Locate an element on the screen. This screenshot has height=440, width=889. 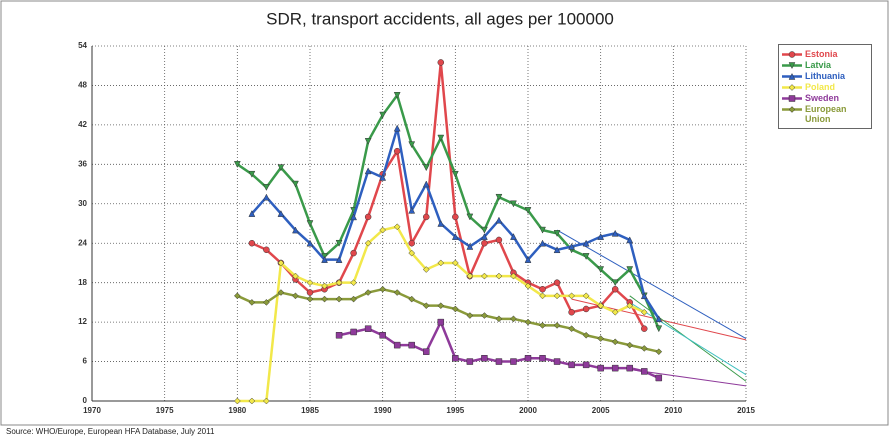
legend-label: Sweden is located at coordinates (822, 98).